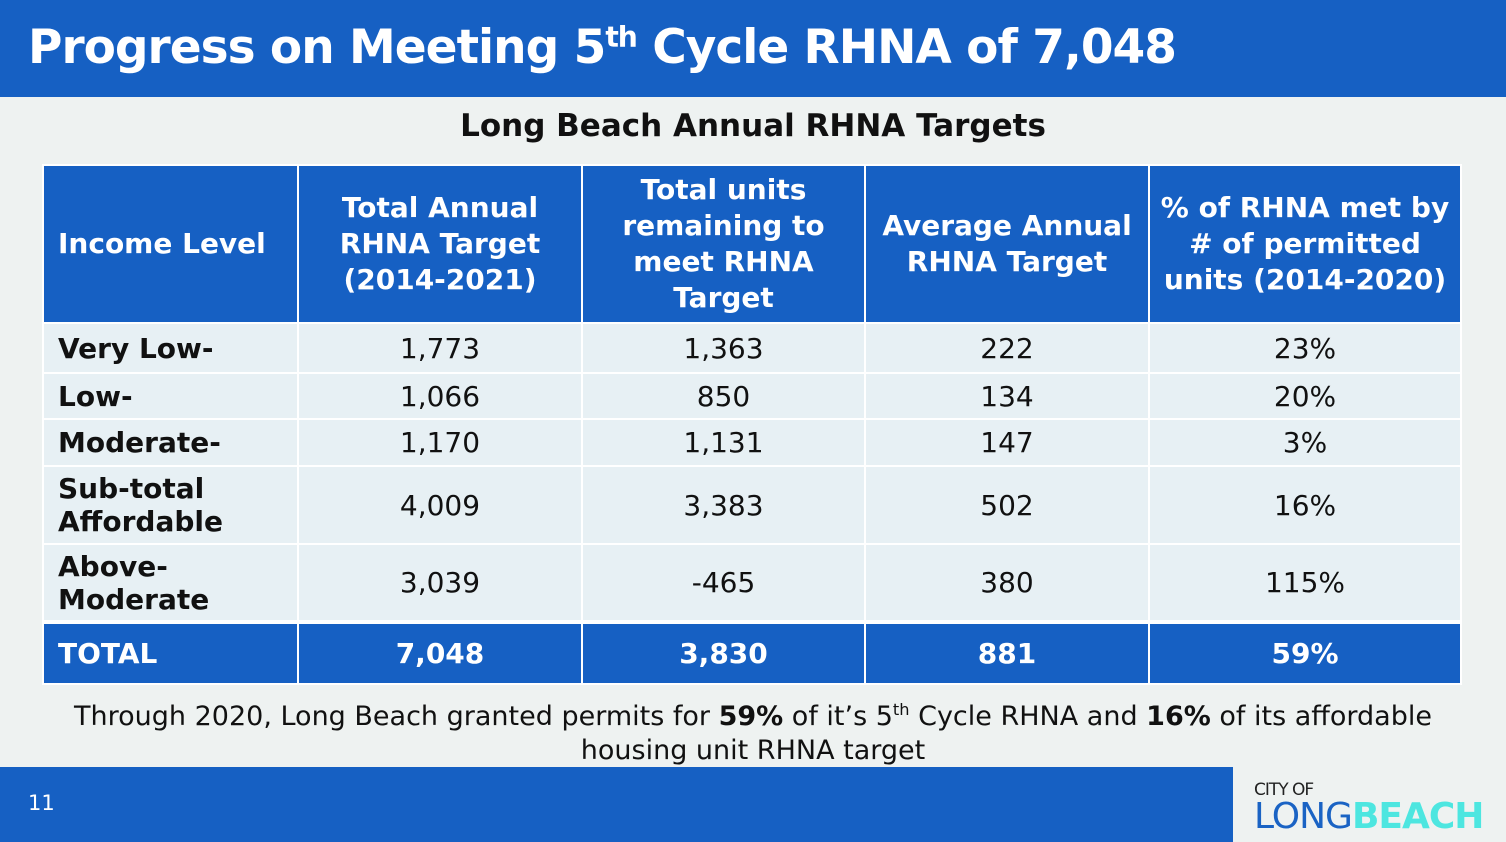 The image size is (1506, 842). I want to click on value-cell: 23%, so click(1305, 348).